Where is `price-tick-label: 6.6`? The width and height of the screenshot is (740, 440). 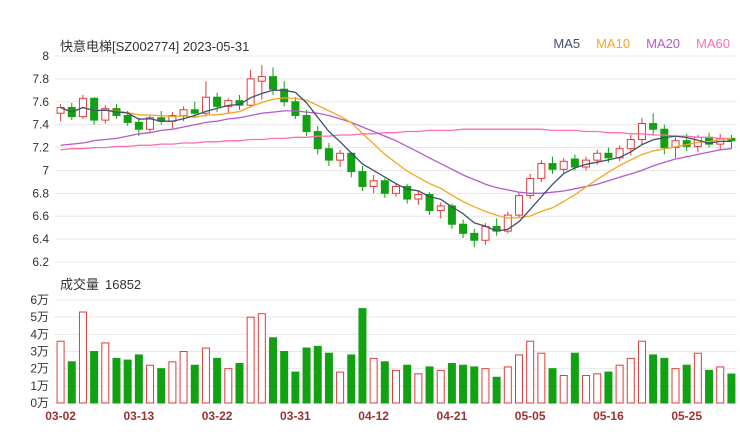
price-tick-label: 6.6 is located at coordinates (40, 216).